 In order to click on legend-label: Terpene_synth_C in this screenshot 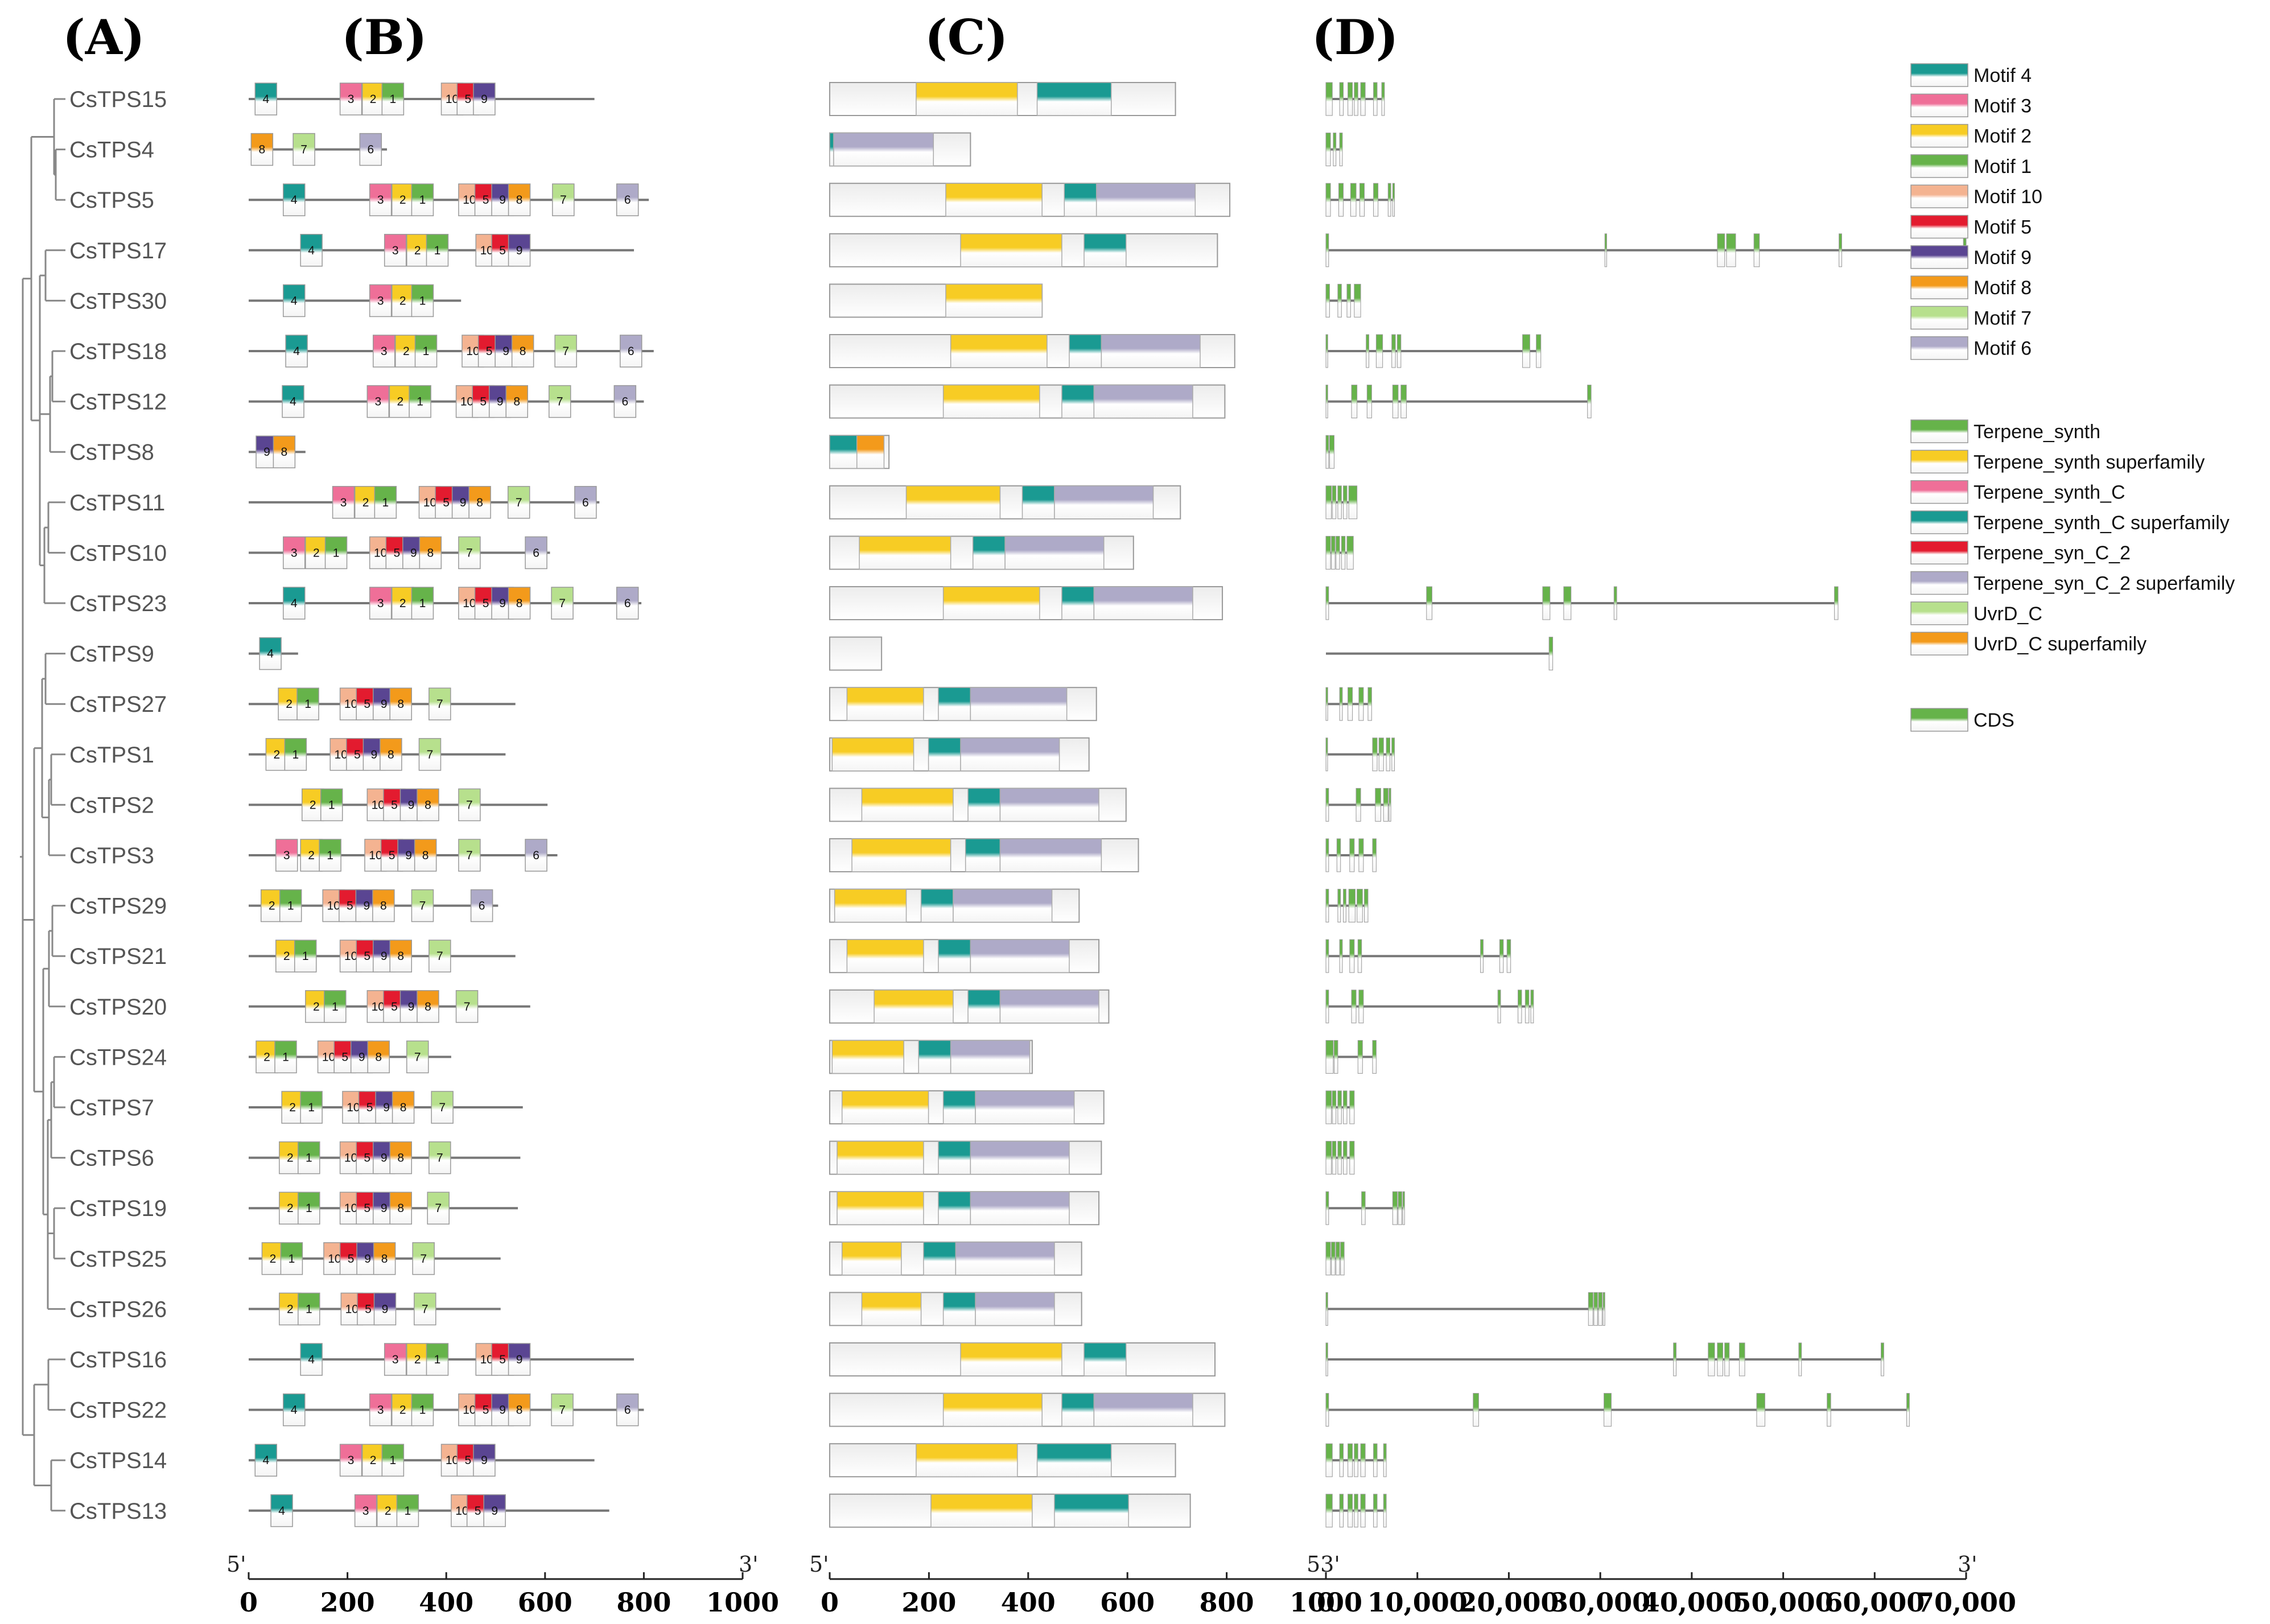, I will do `click(2049, 493)`.